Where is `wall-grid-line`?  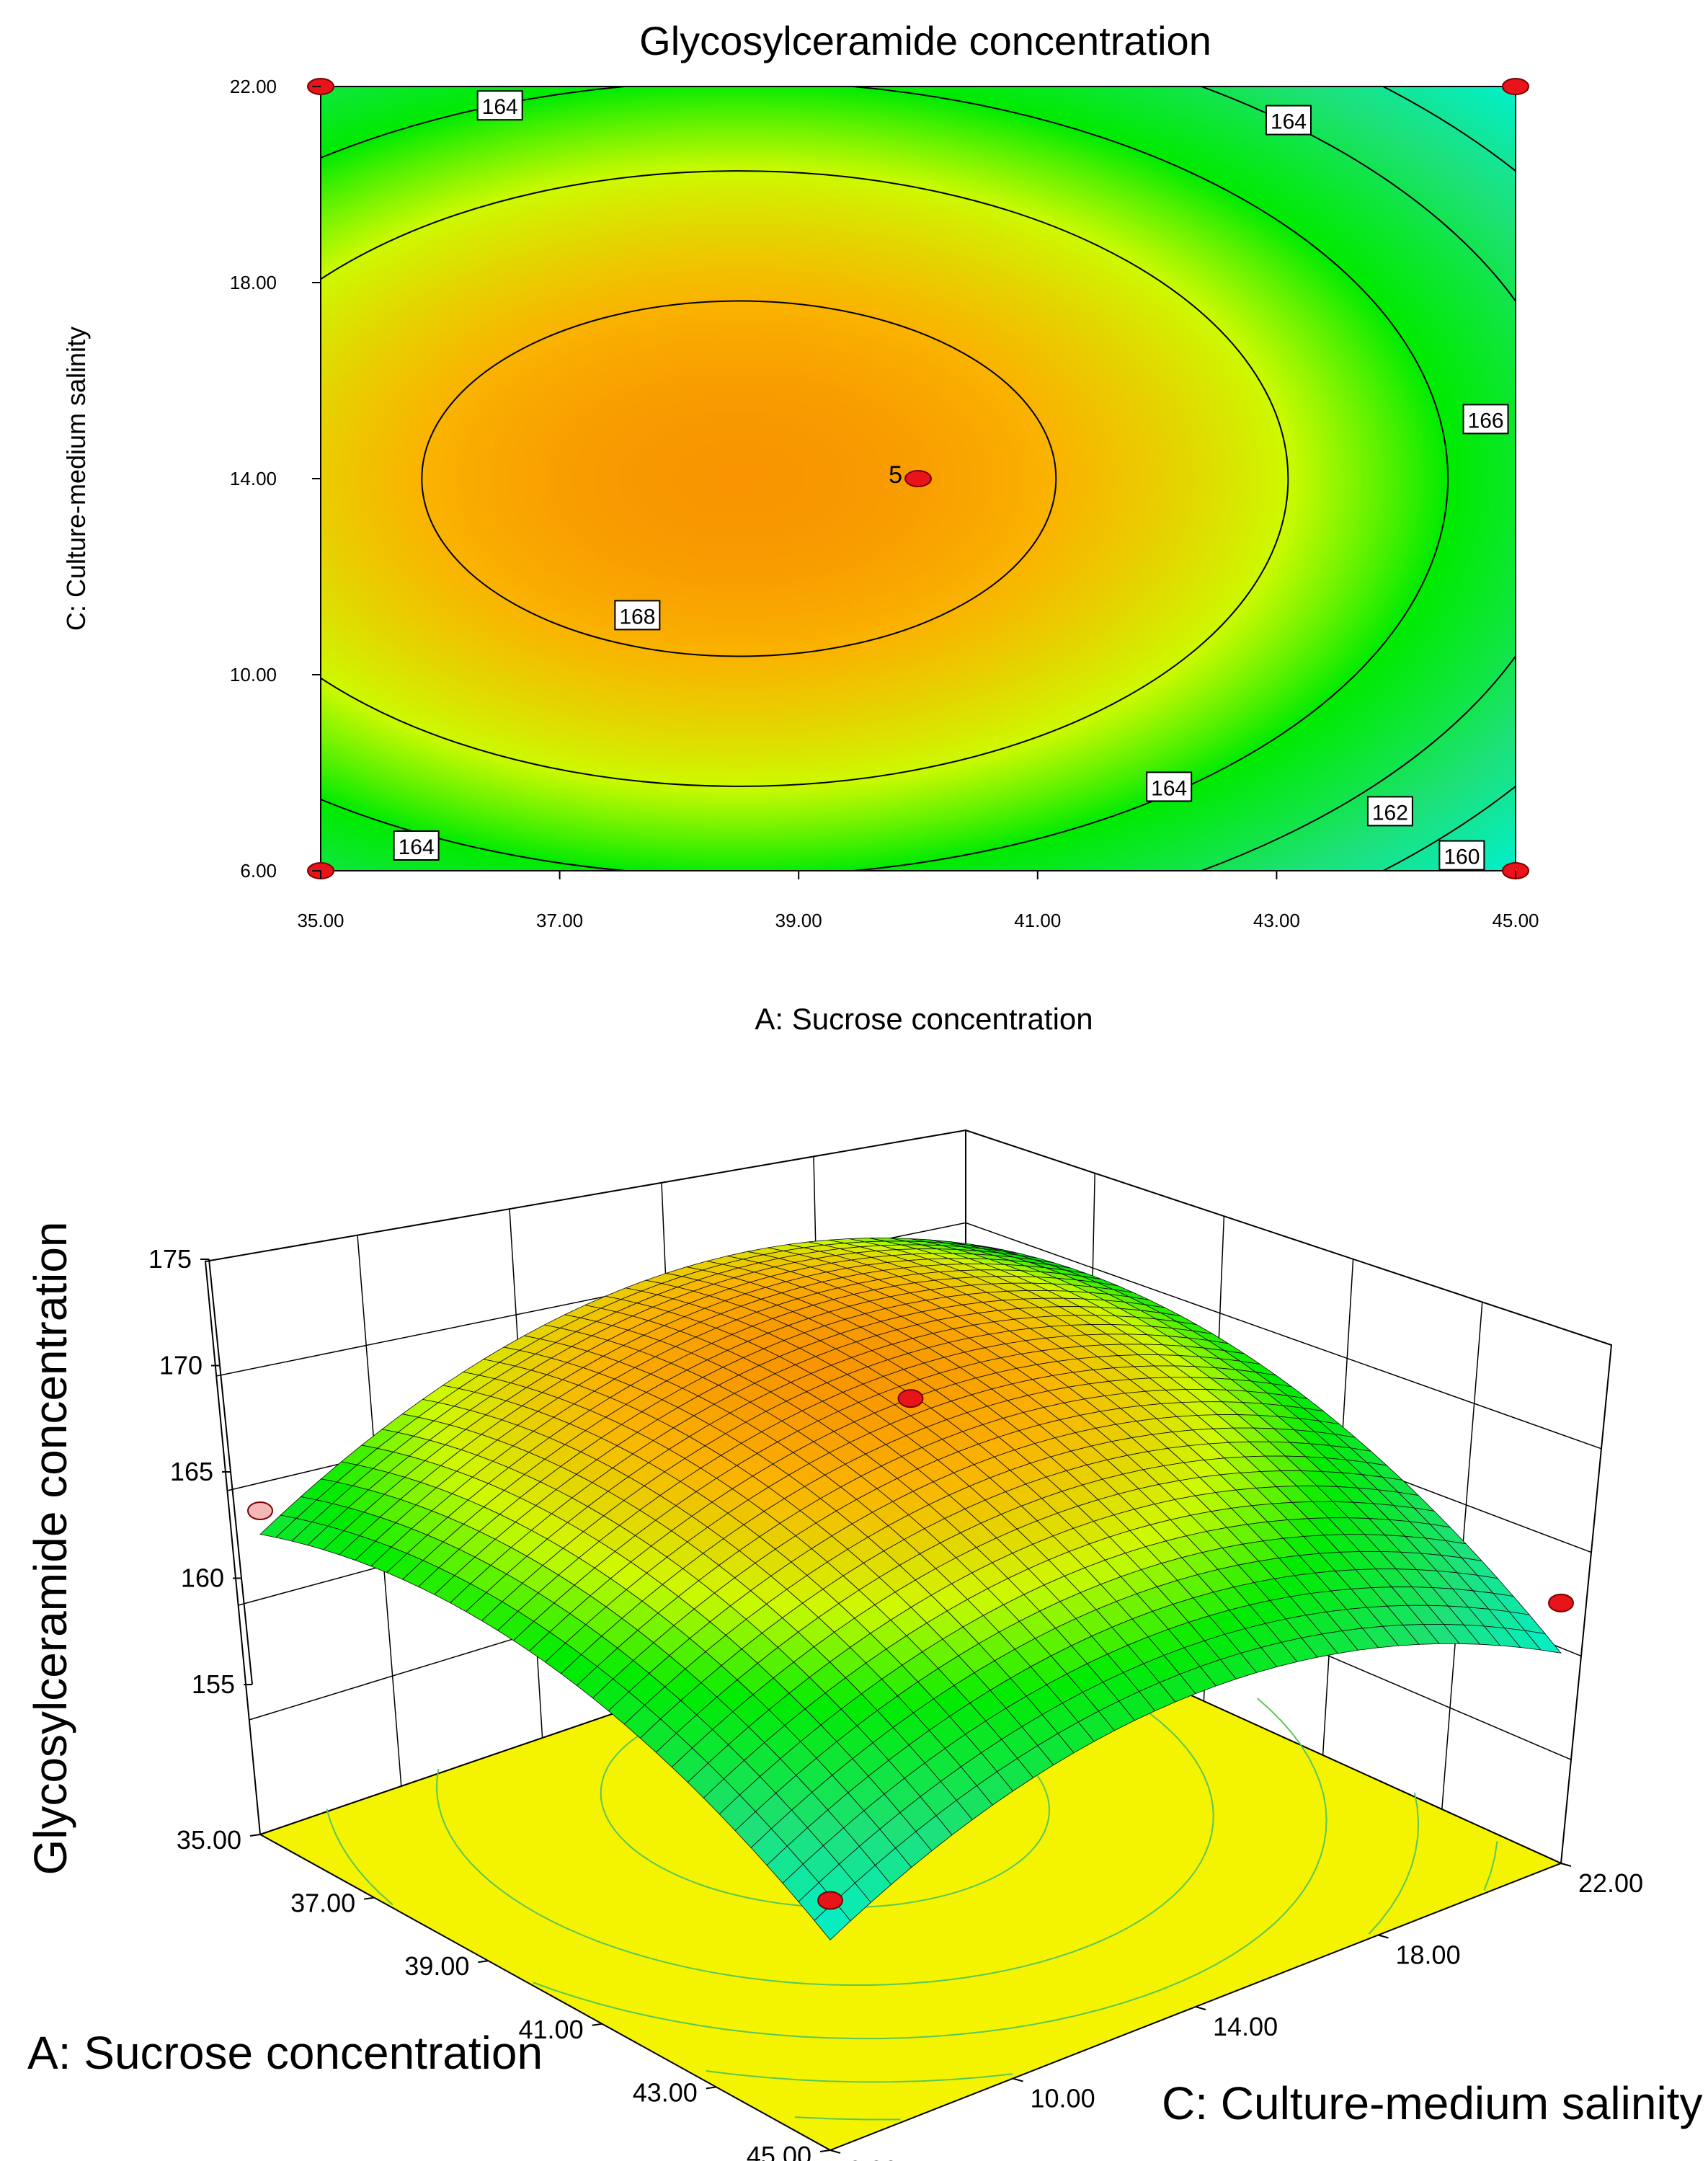
wall-grid-line is located at coordinates (909, 1336).